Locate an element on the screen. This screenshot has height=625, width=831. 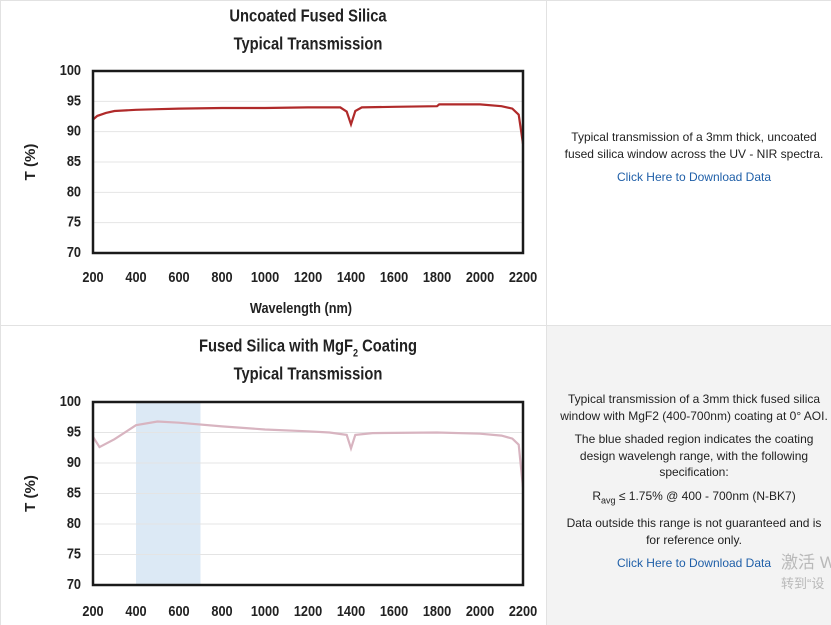
title-text: Uncoated Fused Silica is located at coordinates (308, 16).